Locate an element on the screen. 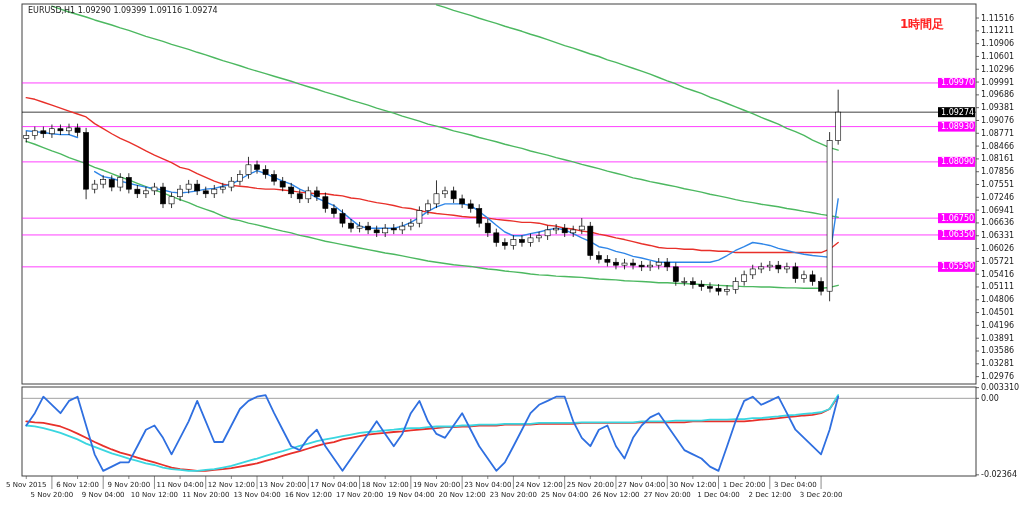 This screenshot has height=507, width=1024. y-tick-label: 1.07856 is located at coordinates (998, 172).